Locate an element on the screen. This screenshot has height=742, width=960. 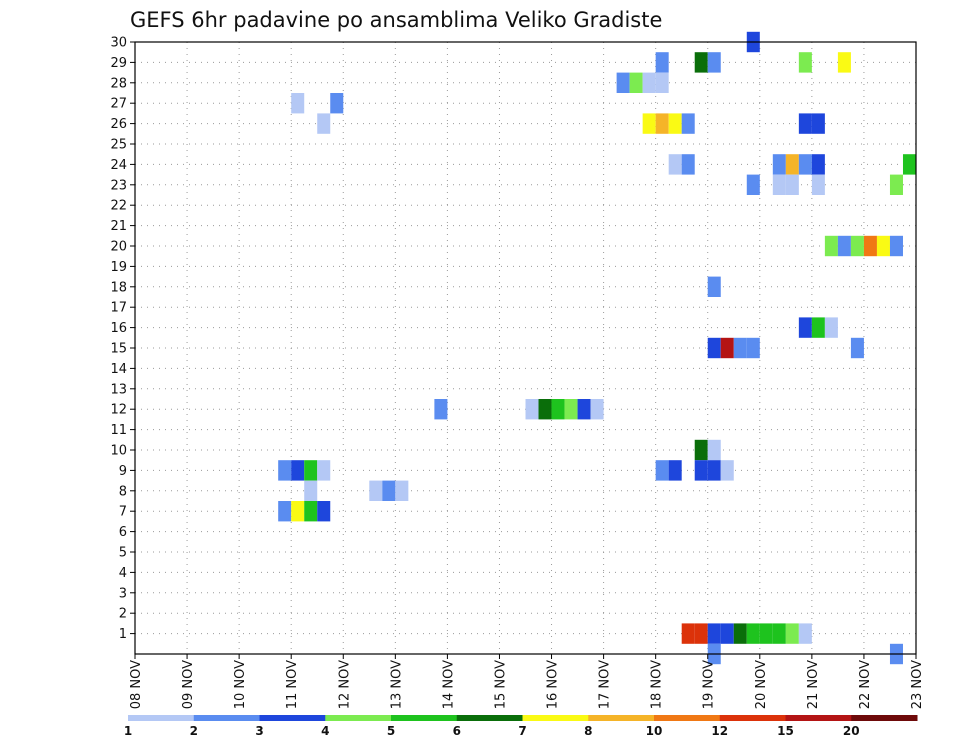
y-tick-label: 19 is located at coordinates (118, 267).